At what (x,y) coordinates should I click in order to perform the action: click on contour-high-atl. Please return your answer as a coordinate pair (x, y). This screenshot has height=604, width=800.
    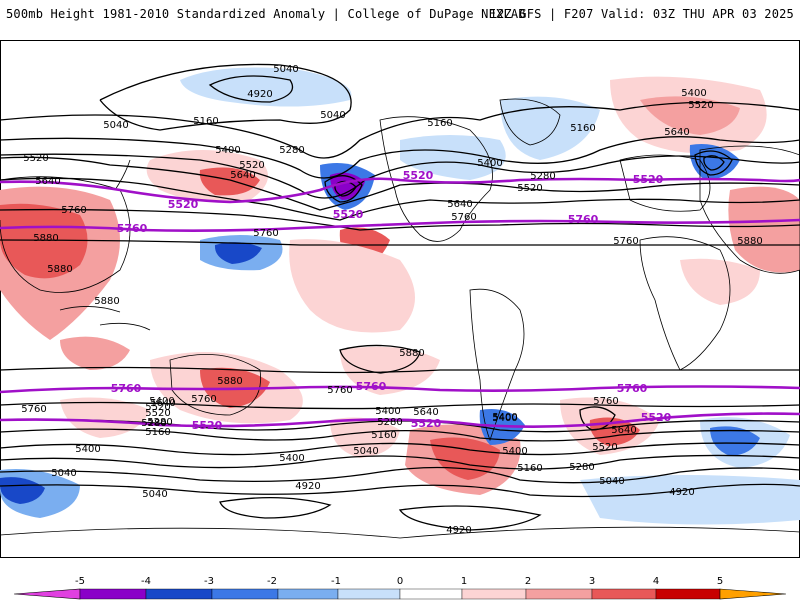
    Looking at the image, I should click on (597, 418).